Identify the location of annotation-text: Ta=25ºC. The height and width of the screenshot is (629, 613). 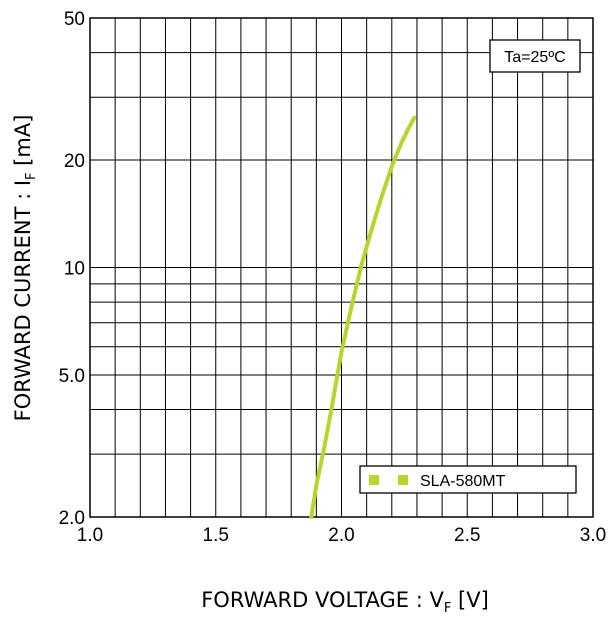
(534, 57).